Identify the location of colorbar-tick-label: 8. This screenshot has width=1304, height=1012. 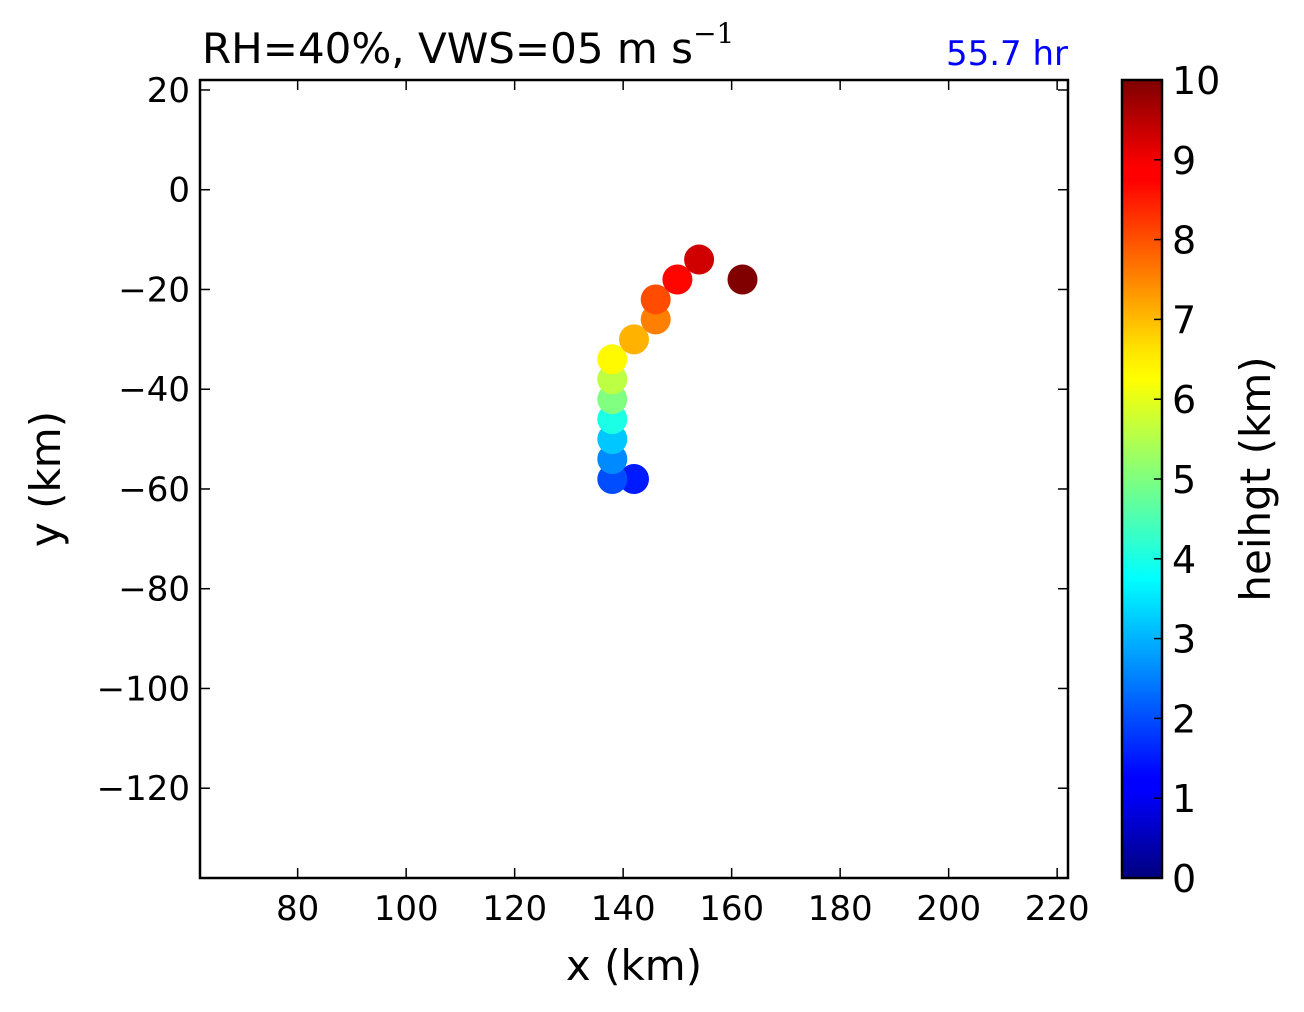
(1184, 241).